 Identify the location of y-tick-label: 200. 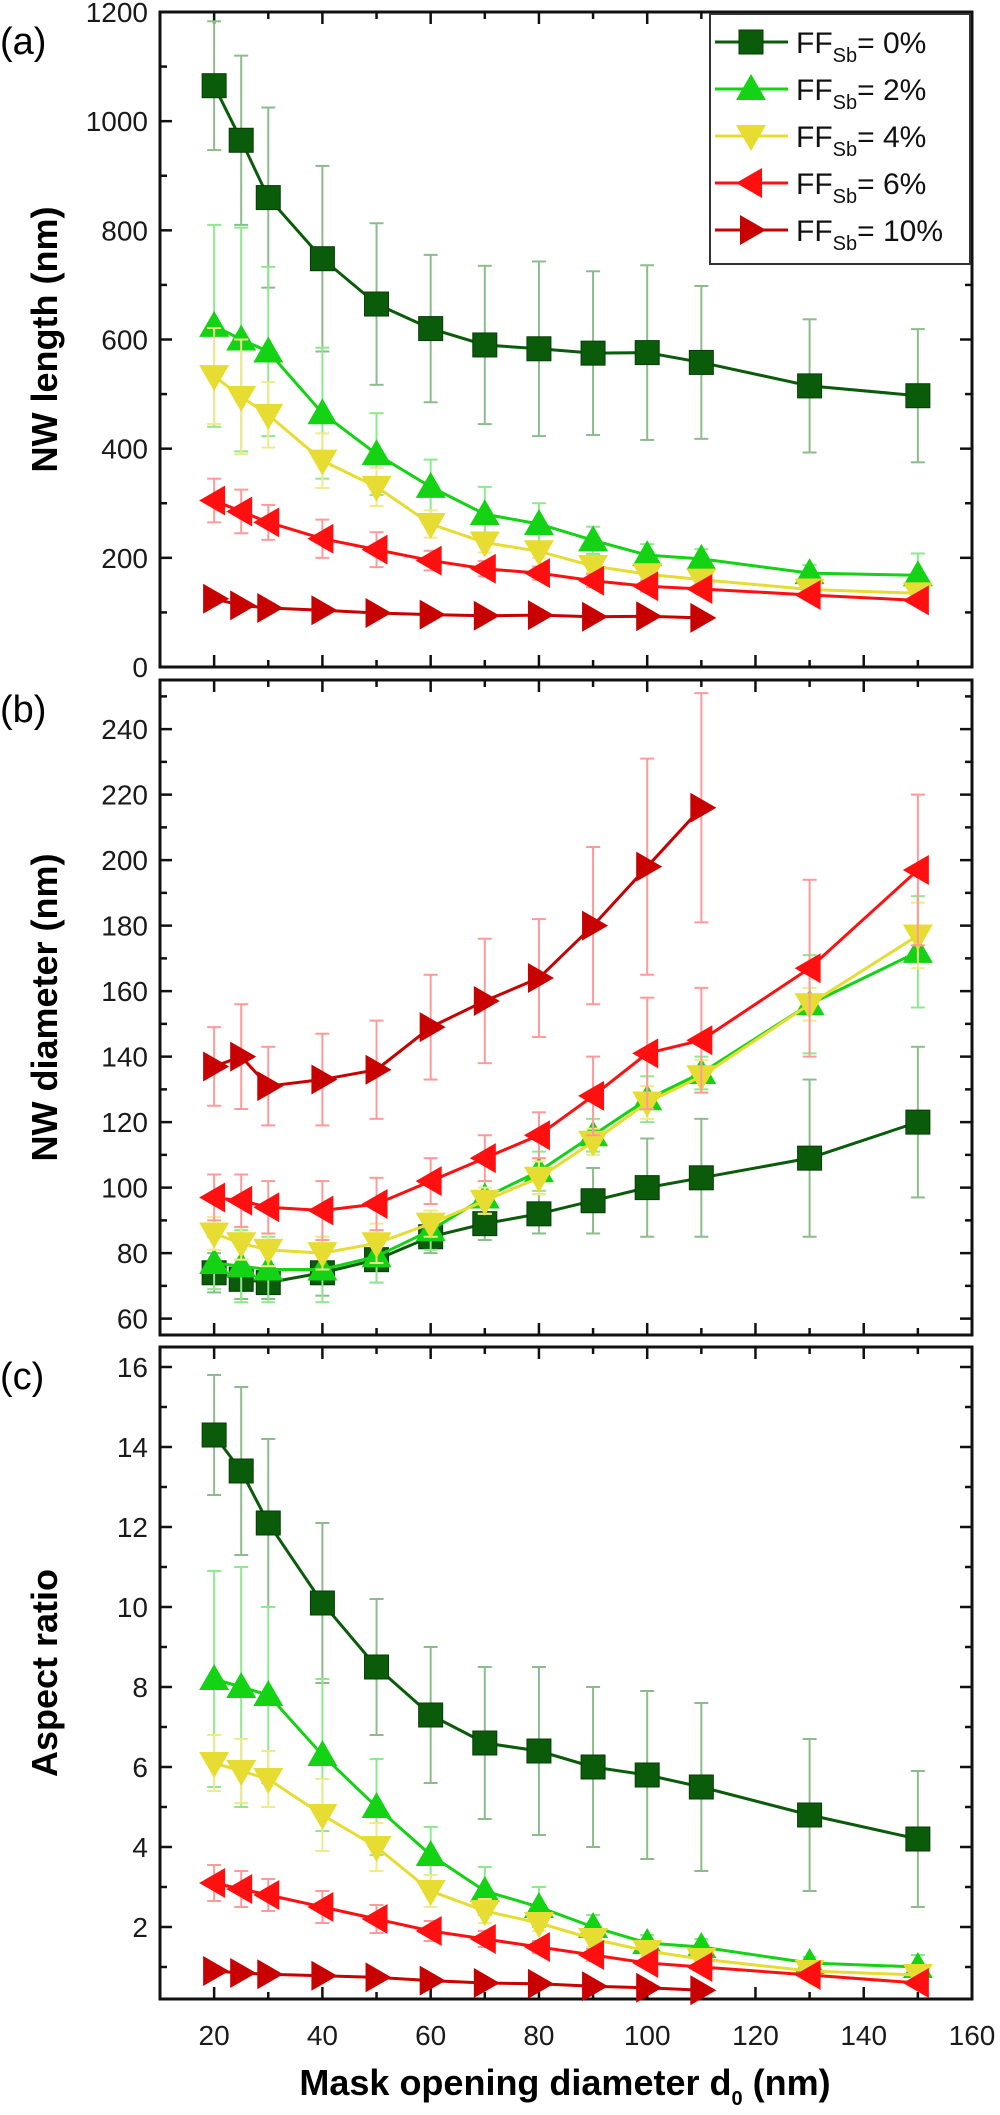
(124, 558).